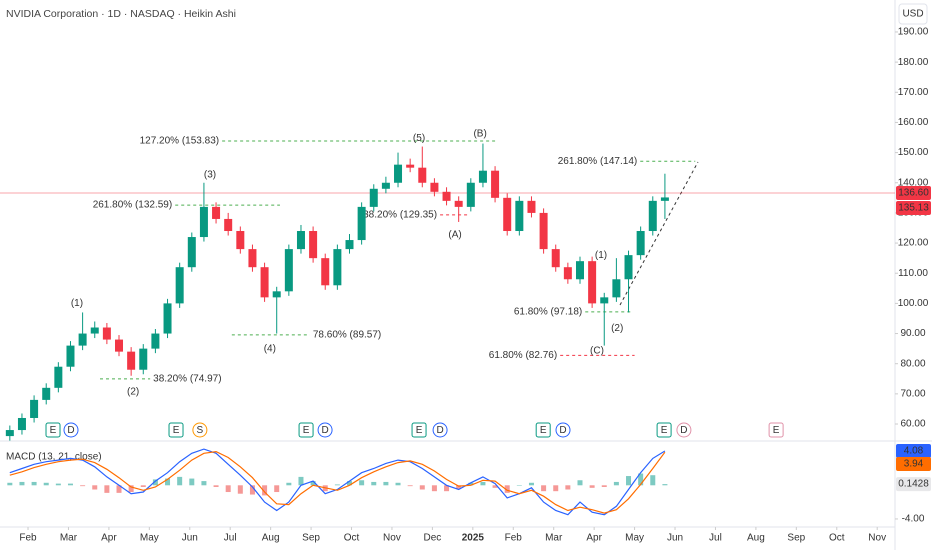  I want to click on y-tick-label: 60.00, so click(912, 424).